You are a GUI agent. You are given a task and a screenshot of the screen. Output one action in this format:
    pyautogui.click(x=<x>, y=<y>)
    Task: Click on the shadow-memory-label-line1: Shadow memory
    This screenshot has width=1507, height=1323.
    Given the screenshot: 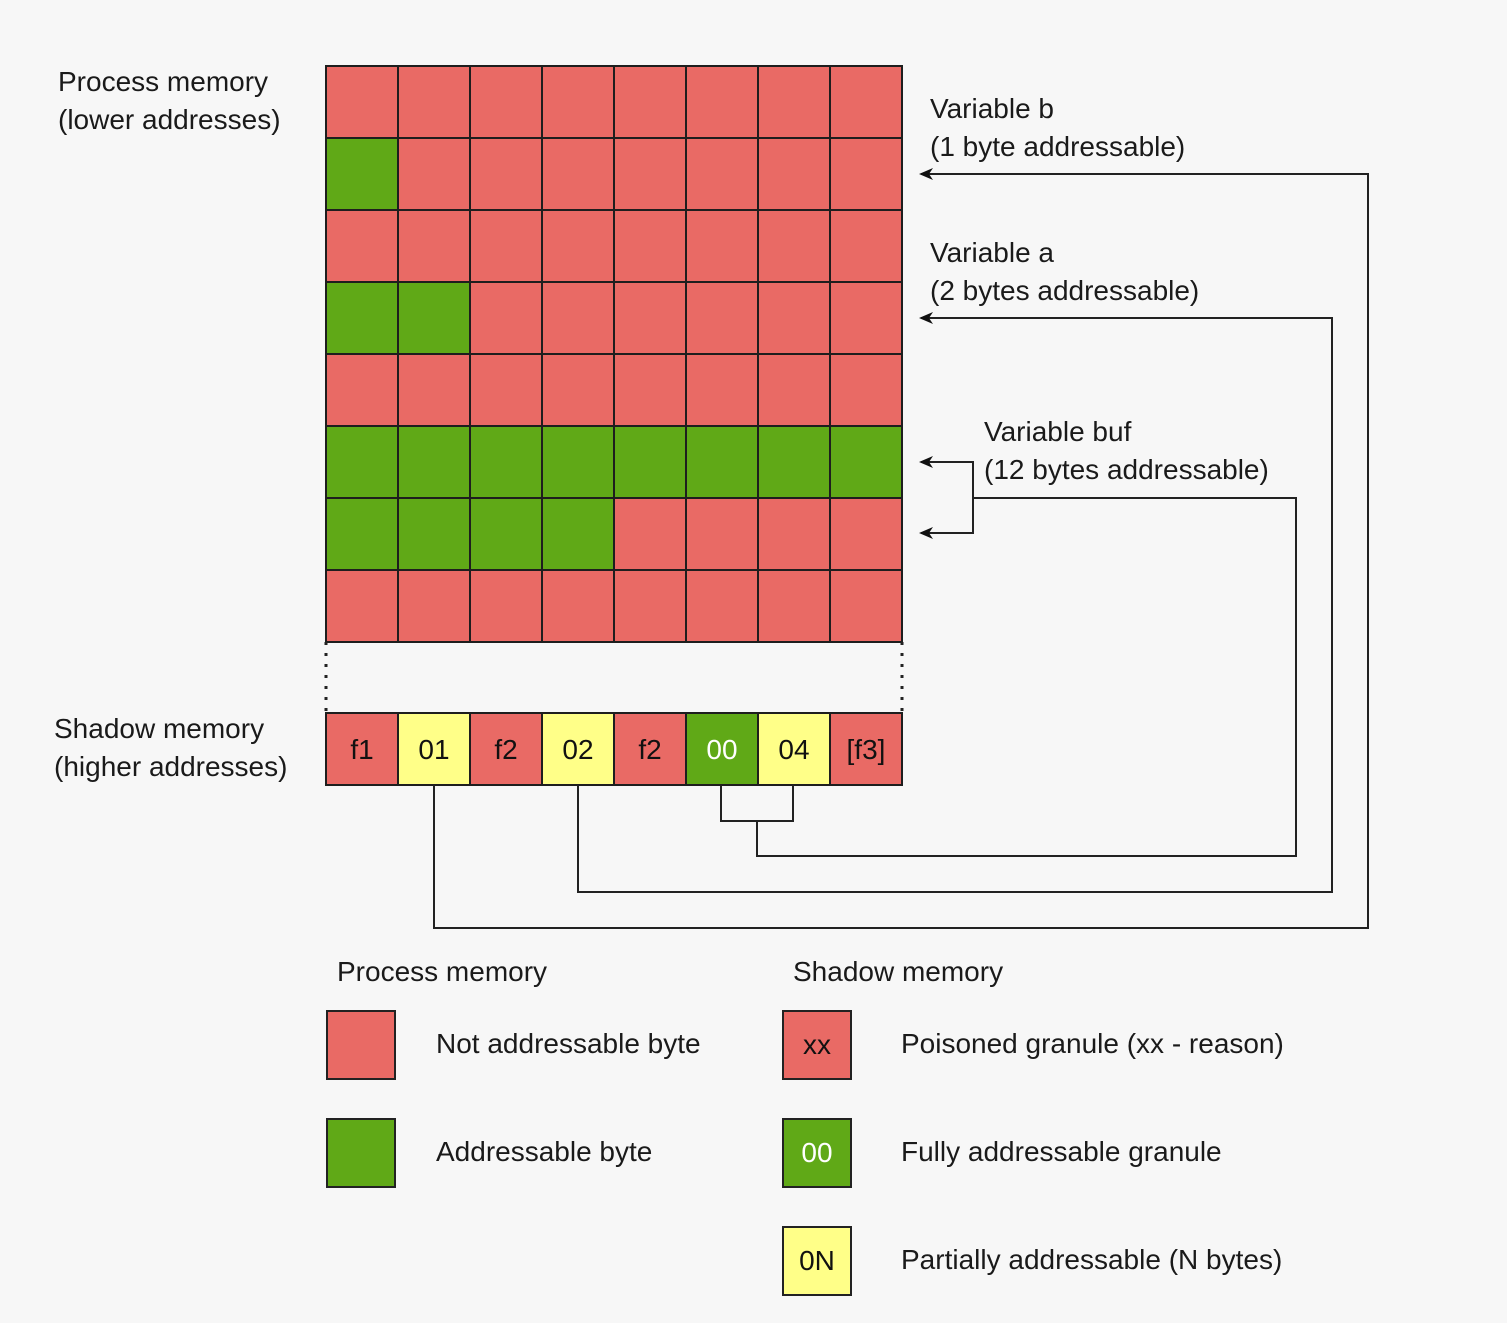 What is the action you would take?
    pyautogui.click(x=159, y=728)
    